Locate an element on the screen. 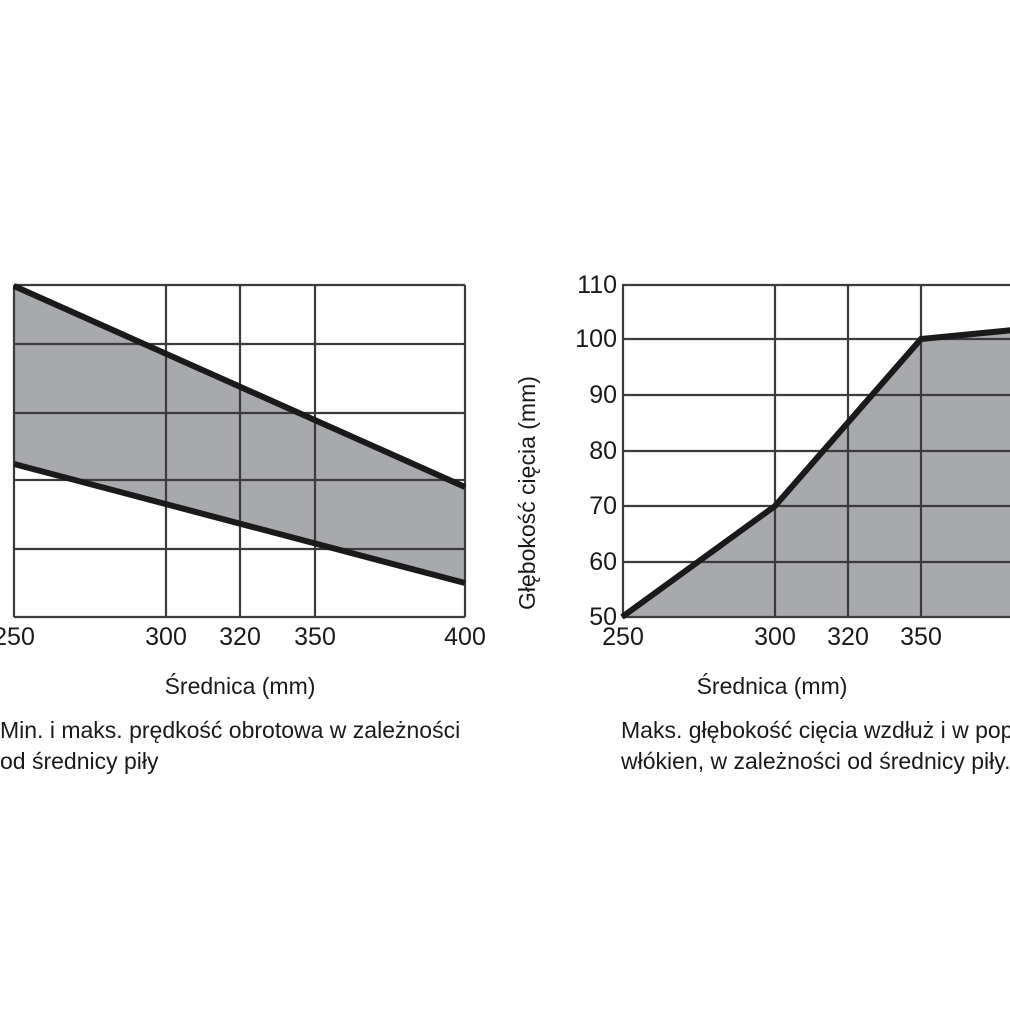 This screenshot has height=1010, width=1010. chart-right-series-depth is located at coordinates (815, 473).